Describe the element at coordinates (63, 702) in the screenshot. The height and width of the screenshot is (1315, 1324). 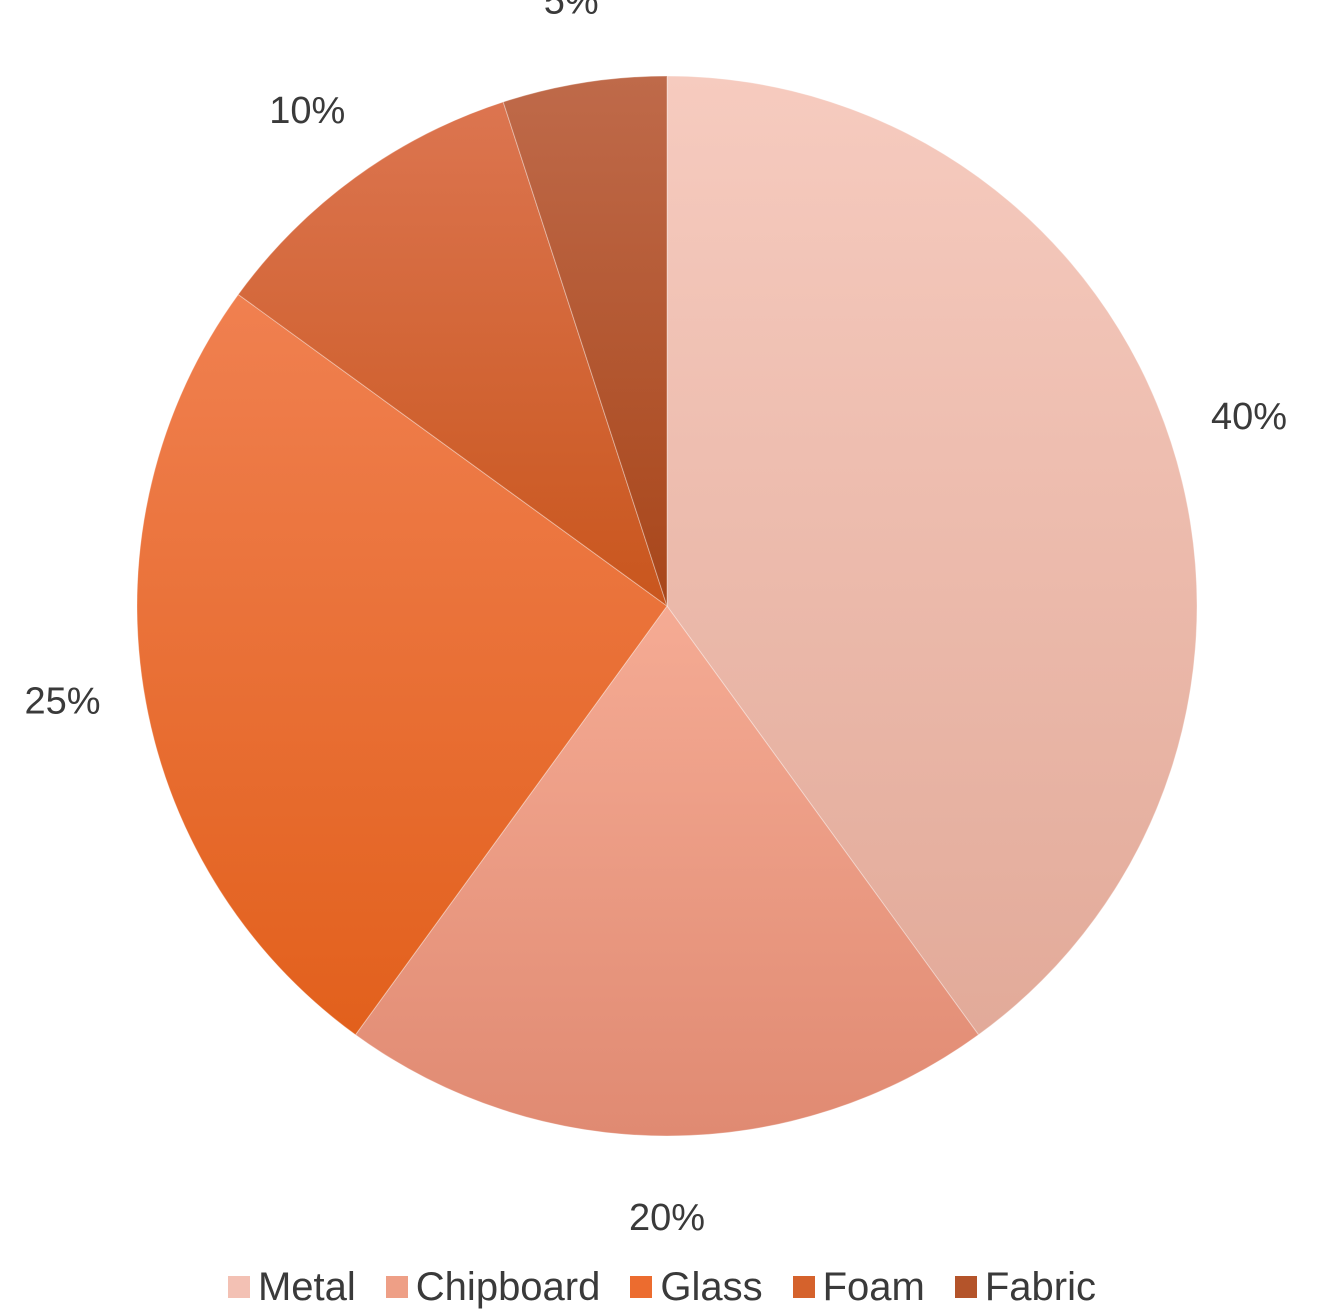
I see `data-label-glass: 25%` at that location.